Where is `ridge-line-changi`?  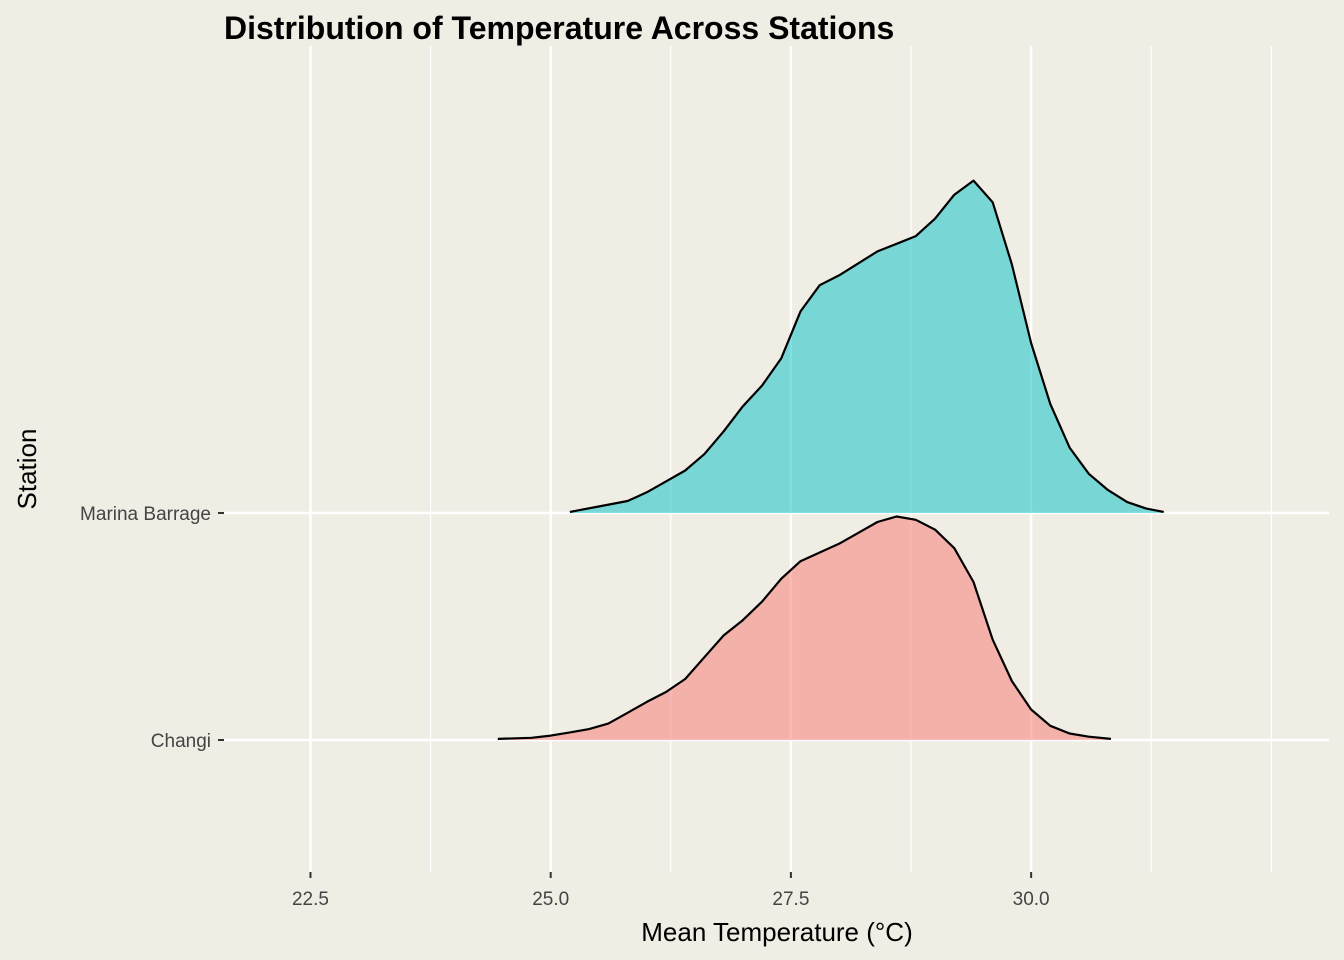 ridge-line-changi is located at coordinates (804, 627).